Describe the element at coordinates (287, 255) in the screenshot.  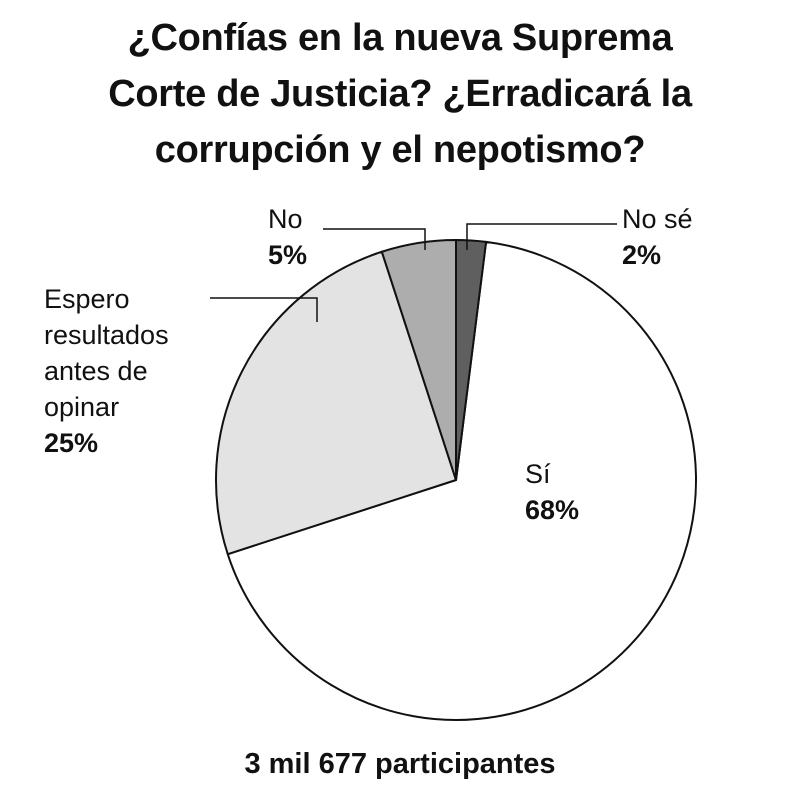
I see `slice-value-no: 5%` at that location.